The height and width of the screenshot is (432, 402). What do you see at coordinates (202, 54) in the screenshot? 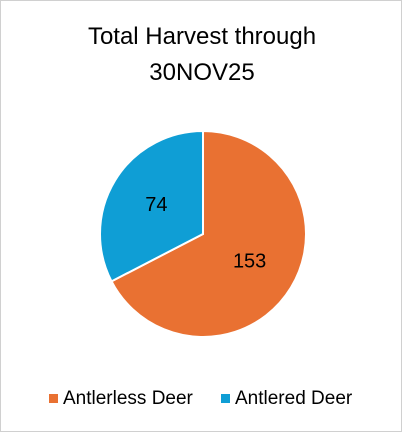
I see `chart-title: Total Harvest through 30NOV25` at bounding box center [202, 54].